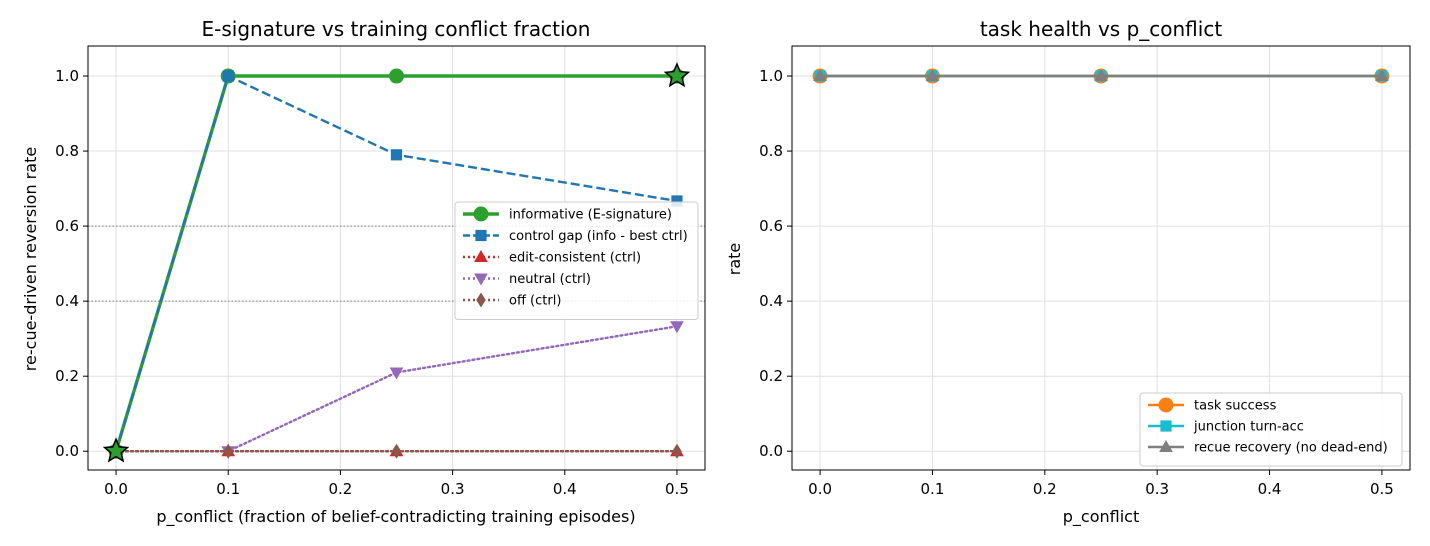 Image resolution: width=1430 pixels, height=546 pixels. I want to click on series-line-neutral-ctrl, so click(396, 389).